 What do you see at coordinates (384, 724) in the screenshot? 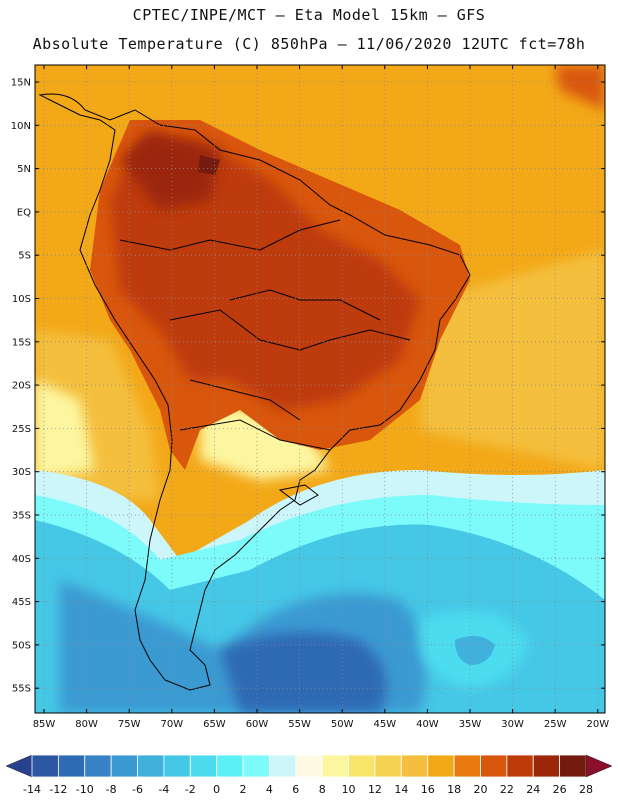
I see `lon-label: 45W` at bounding box center [384, 724].